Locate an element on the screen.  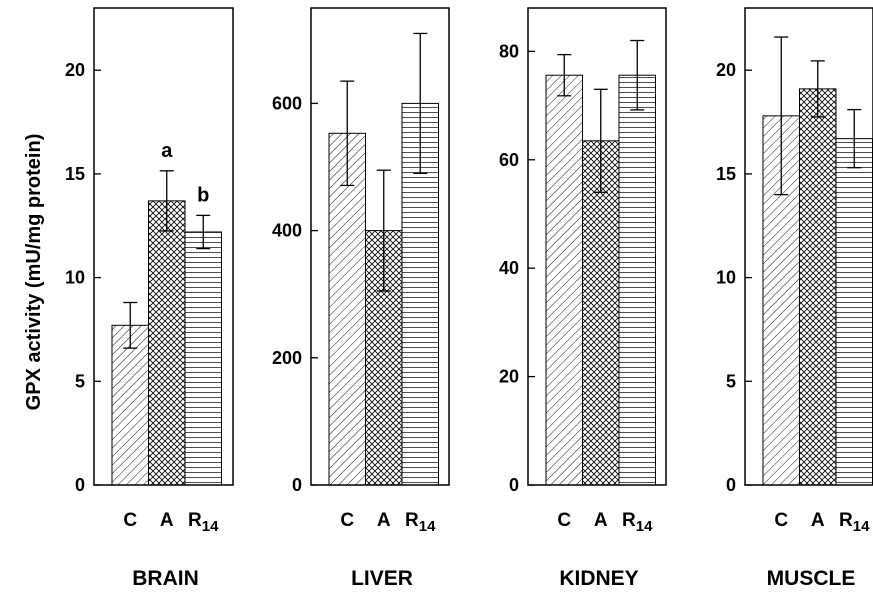
bar-brain-r14 is located at coordinates (203, 358).